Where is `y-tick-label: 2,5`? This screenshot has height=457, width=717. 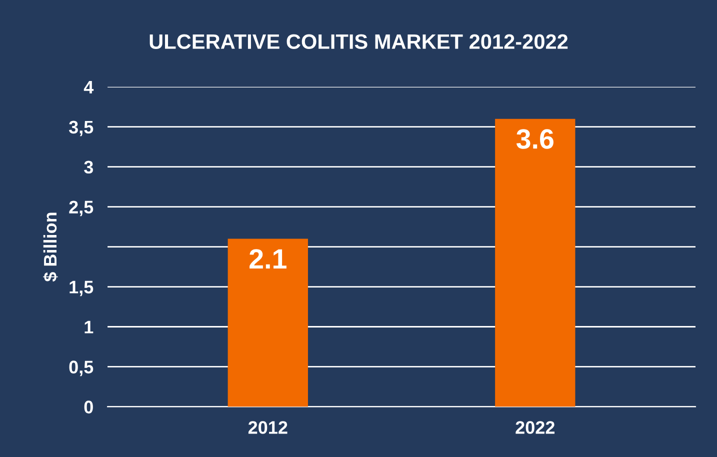 y-tick-label: 2,5 is located at coordinates (81, 208).